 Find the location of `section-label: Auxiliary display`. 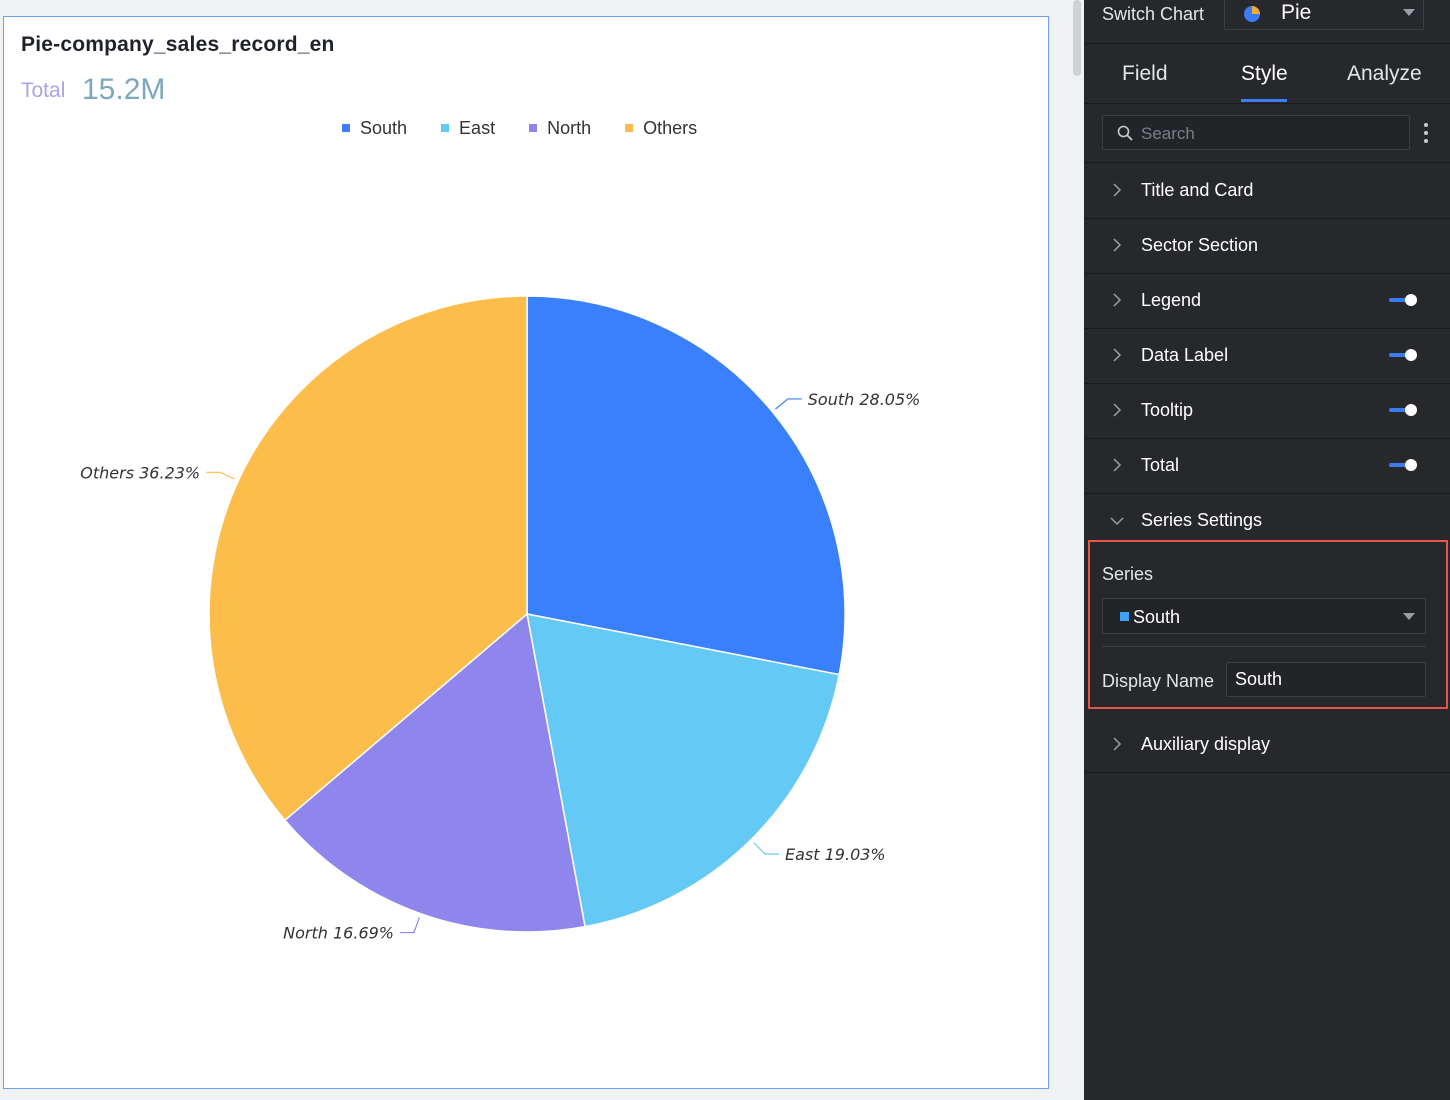

section-label: Auxiliary display is located at coordinates (1206, 744).